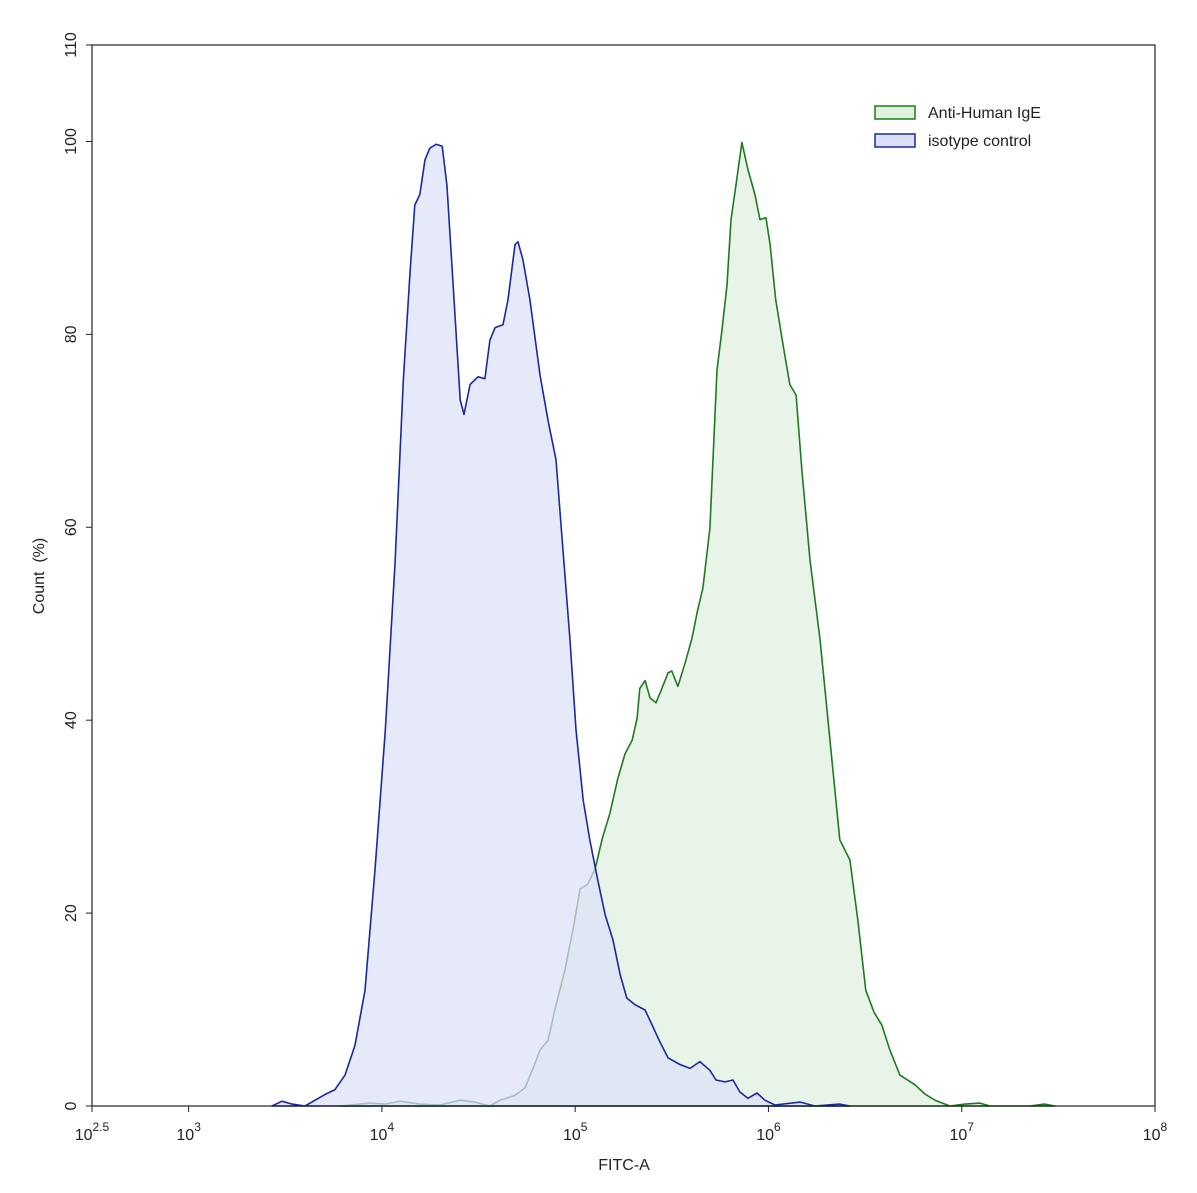 This screenshot has width=1197, height=1193. What do you see at coordinates (101, 1127) in the screenshot?
I see `tick-exponent: 2.5` at bounding box center [101, 1127].